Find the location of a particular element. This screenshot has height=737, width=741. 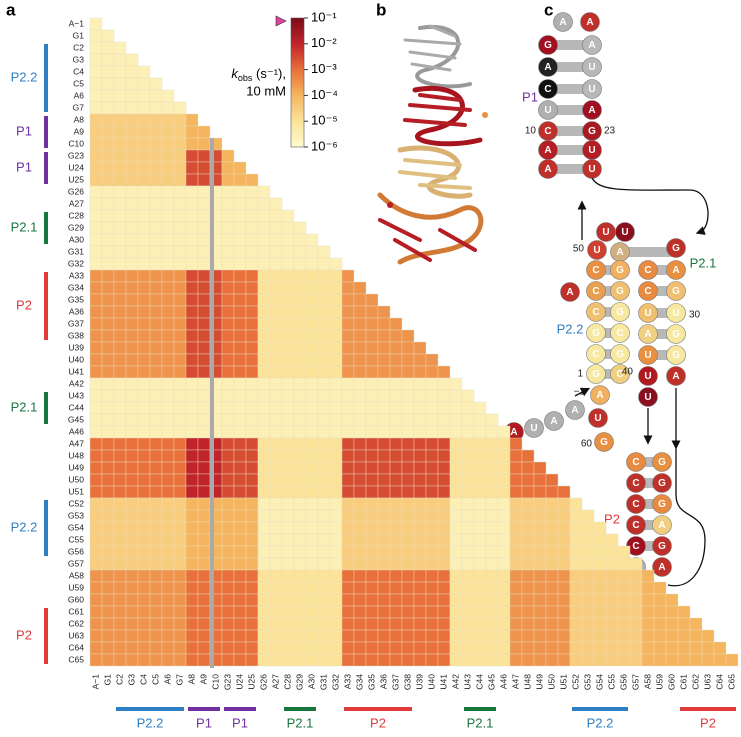

column-helix-bar is located at coordinates (204, 709).